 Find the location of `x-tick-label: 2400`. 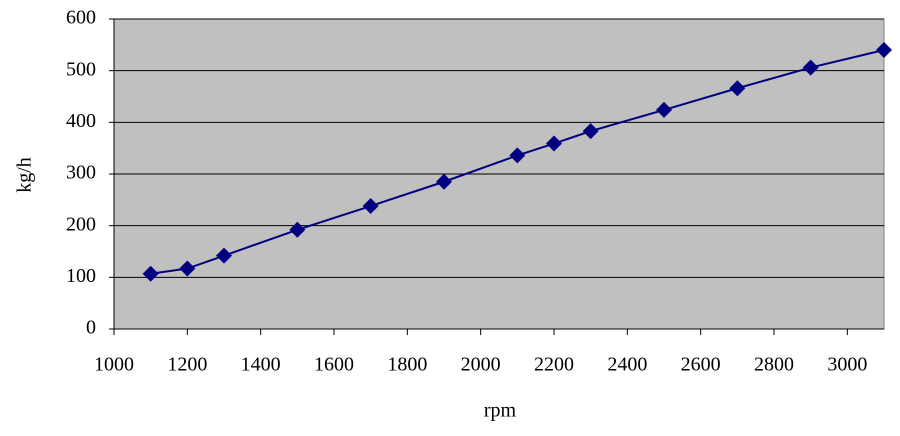

x-tick-label: 2400 is located at coordinates (627, 365).